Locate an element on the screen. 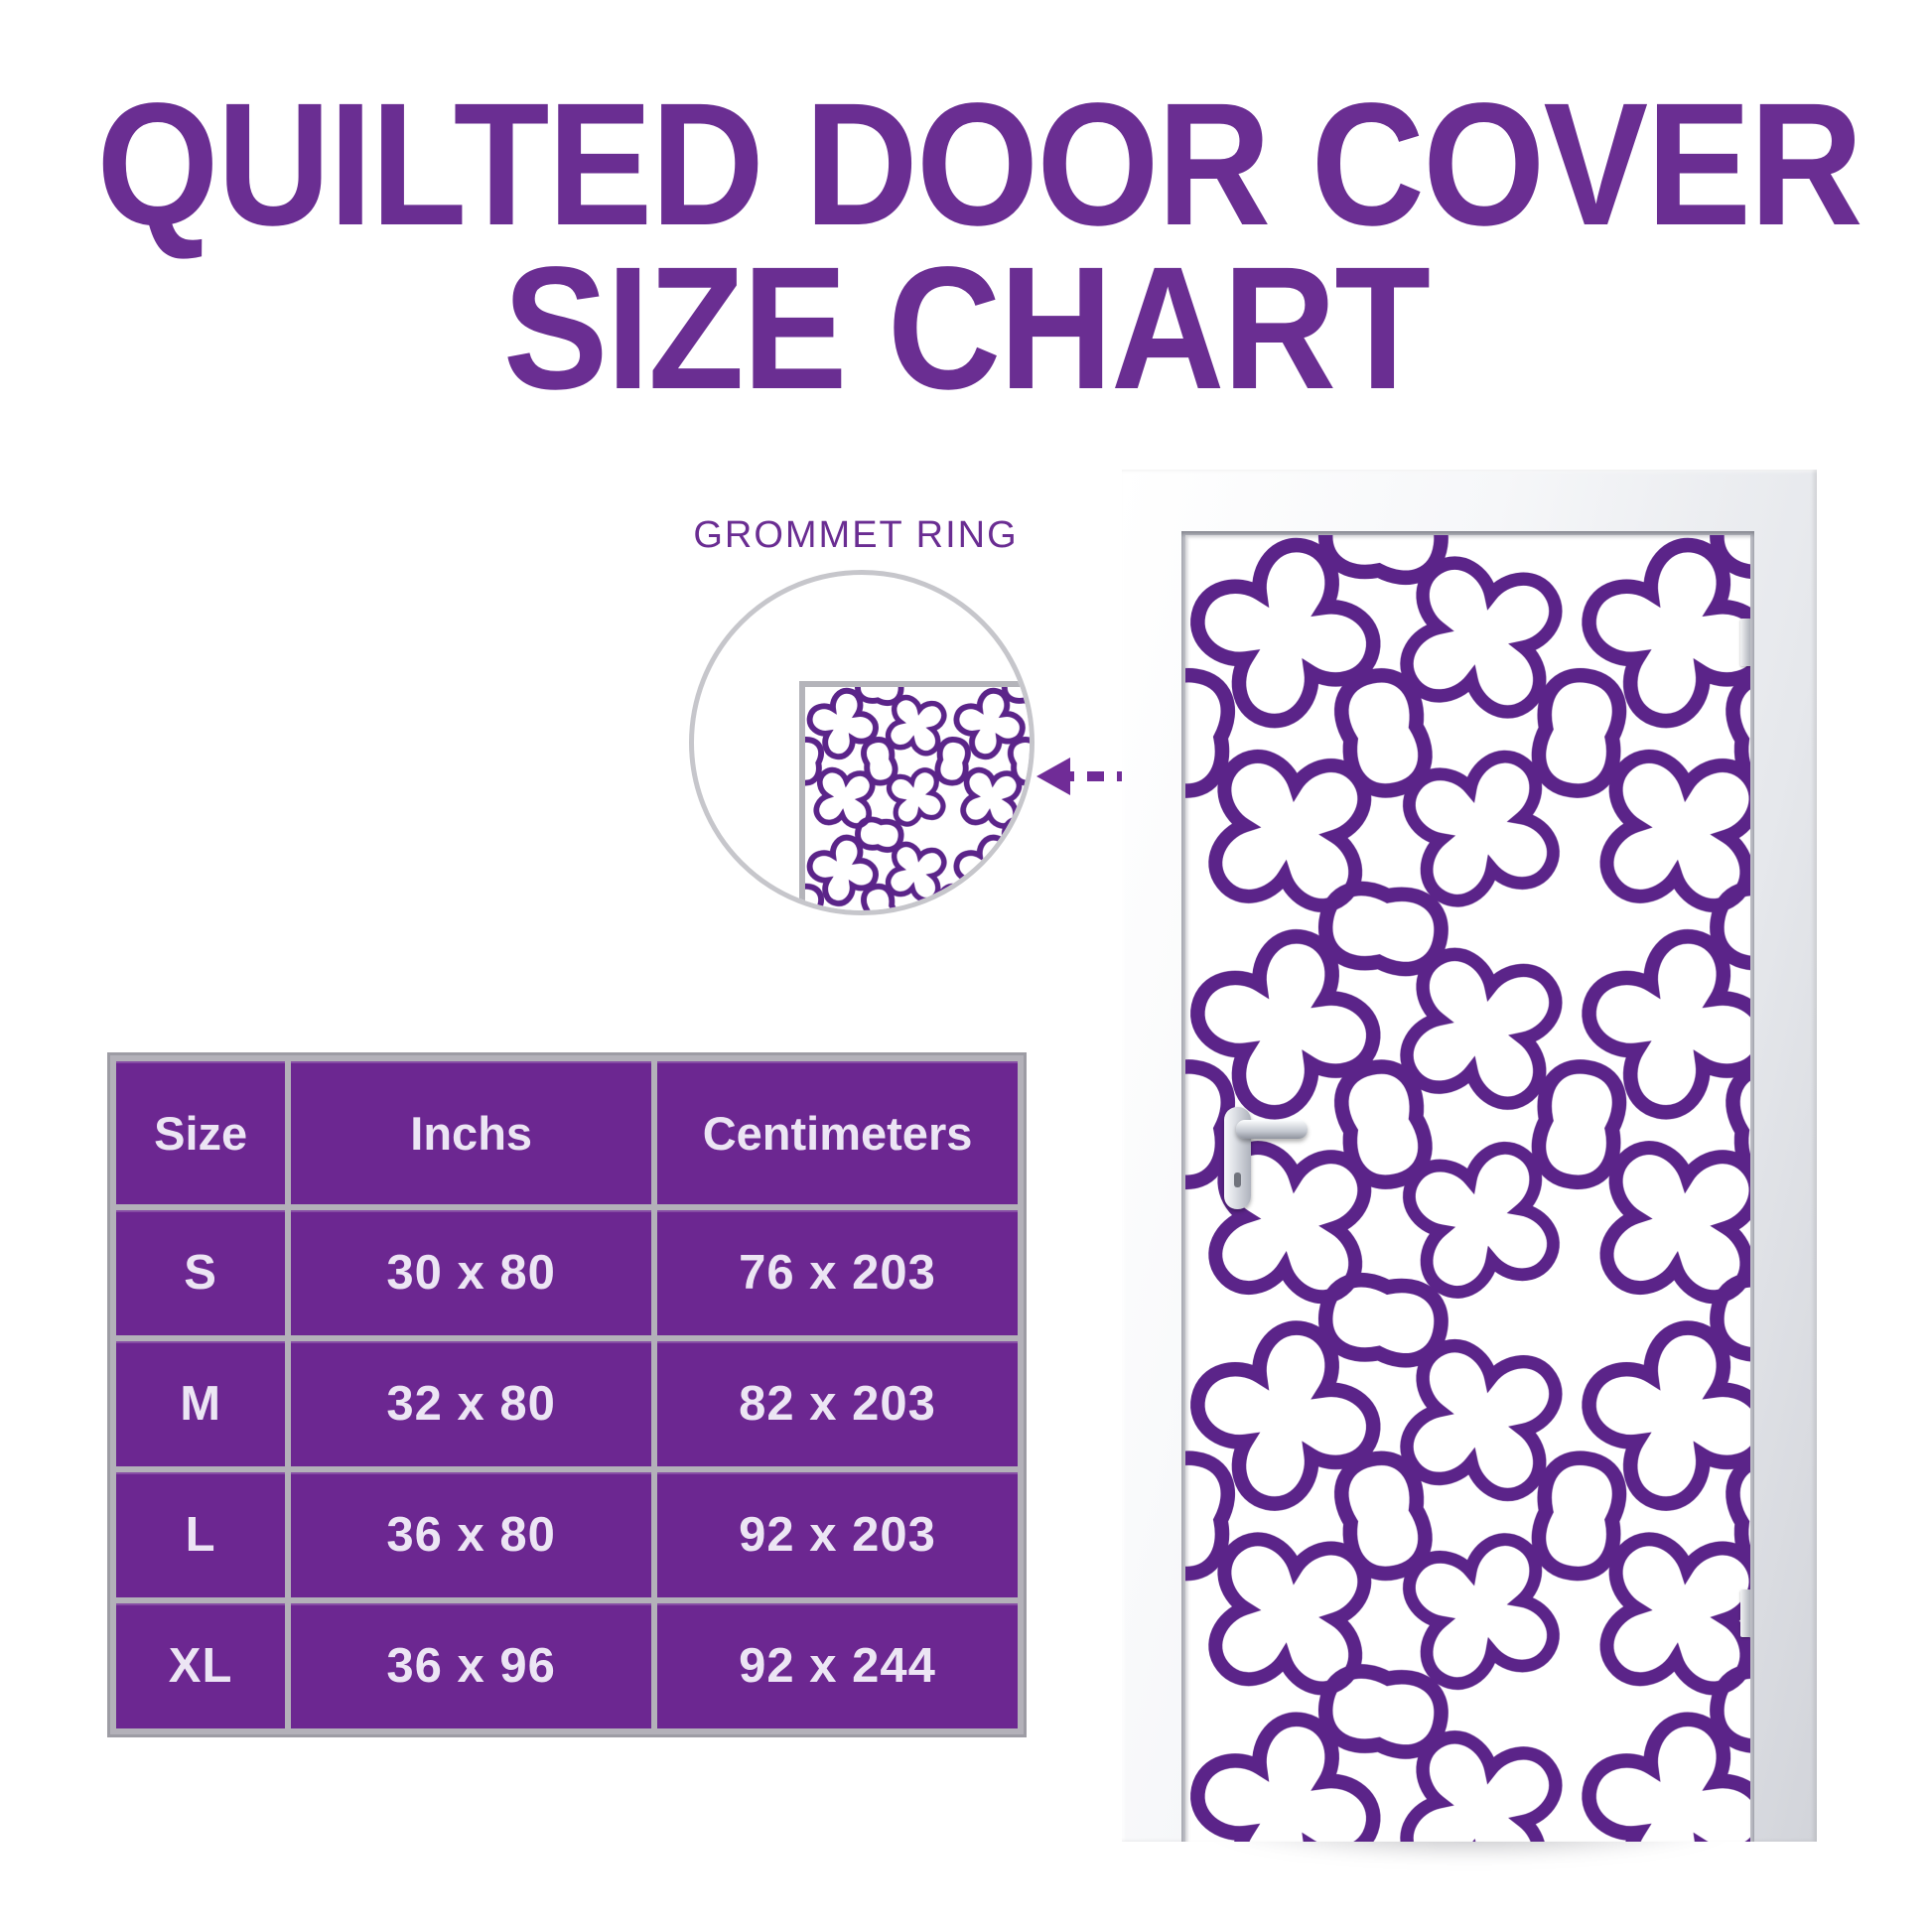 The image size is (1932, 1932). door-hinge-bottom is located at coordinates (1745, 1613).